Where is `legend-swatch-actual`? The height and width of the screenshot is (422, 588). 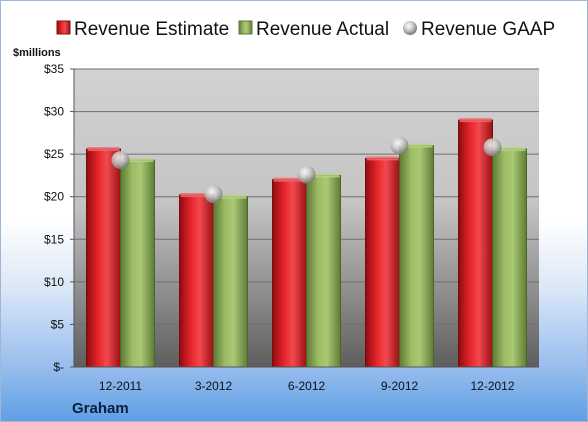
legend-swatch-actual is located at coordinates (245, 27).